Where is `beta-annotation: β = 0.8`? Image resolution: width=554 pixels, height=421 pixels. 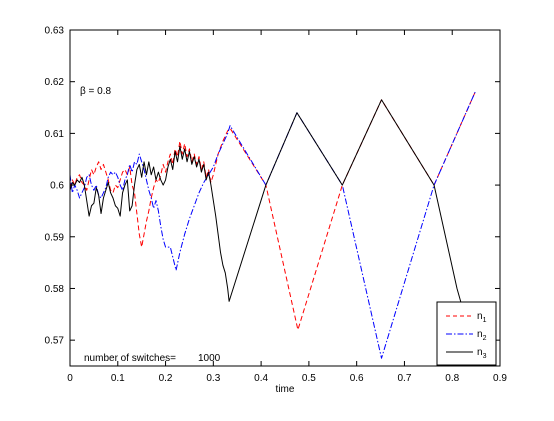 beta-annotation: β = 0.8 is located at coordinates (96, 91).